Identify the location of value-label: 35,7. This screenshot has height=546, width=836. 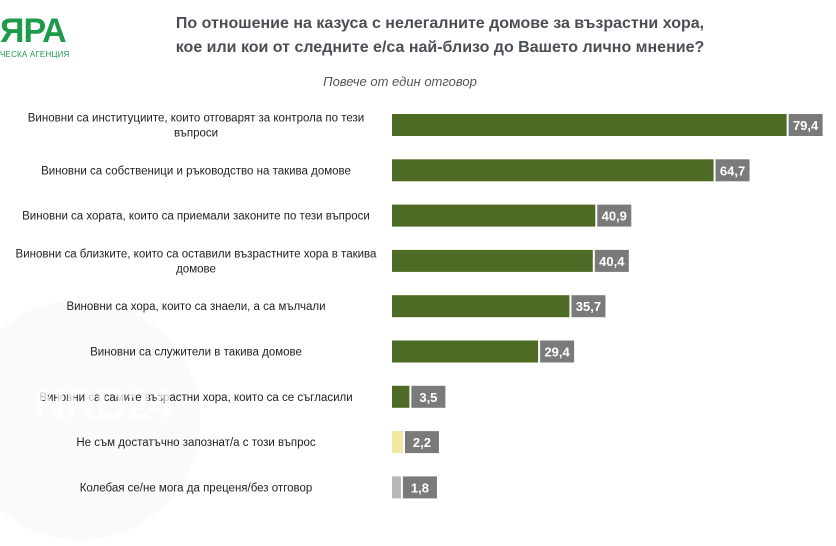
(588, 306).